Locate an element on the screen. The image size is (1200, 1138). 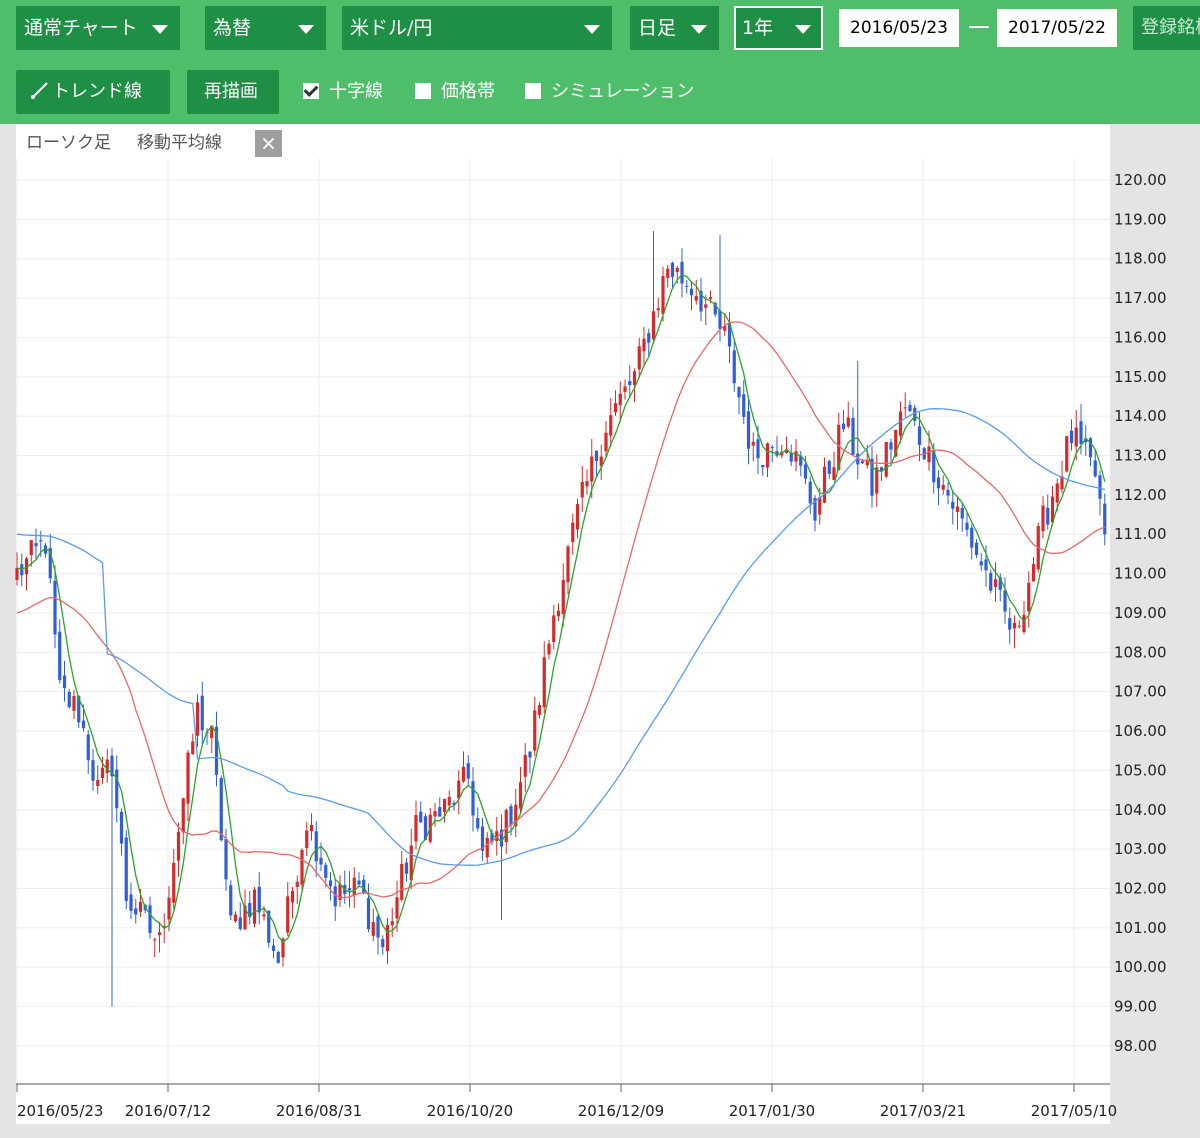
close-icon: × is located at coordinates (268, 143).